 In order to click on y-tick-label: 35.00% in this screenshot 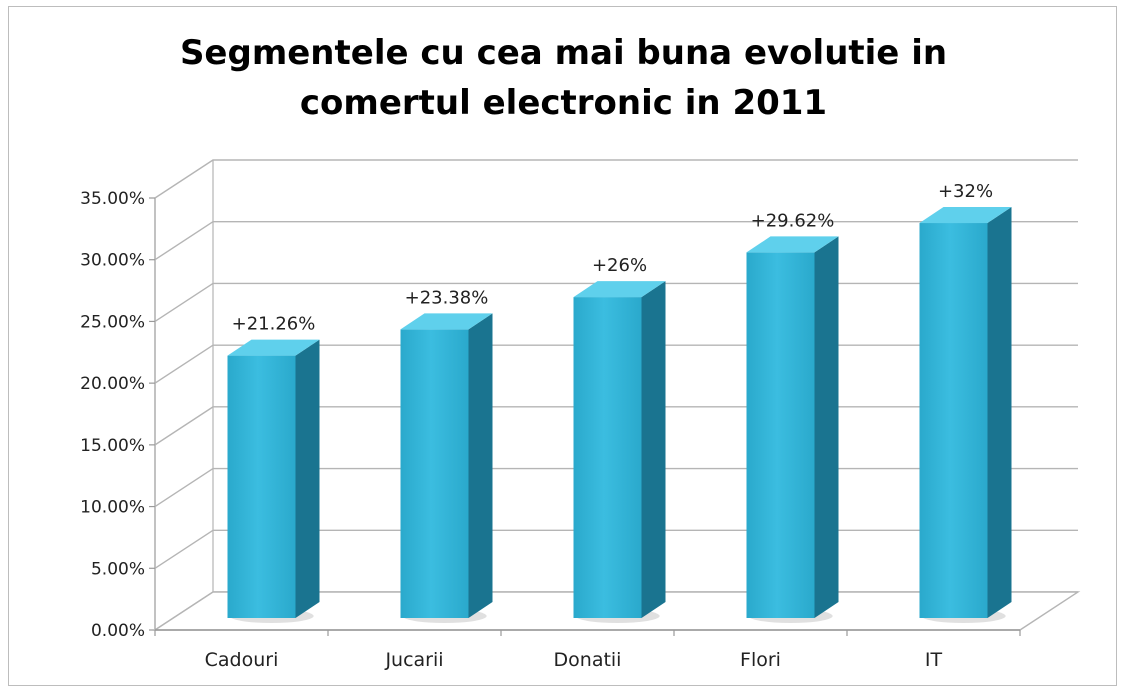, I will do `click(112, 199)`.